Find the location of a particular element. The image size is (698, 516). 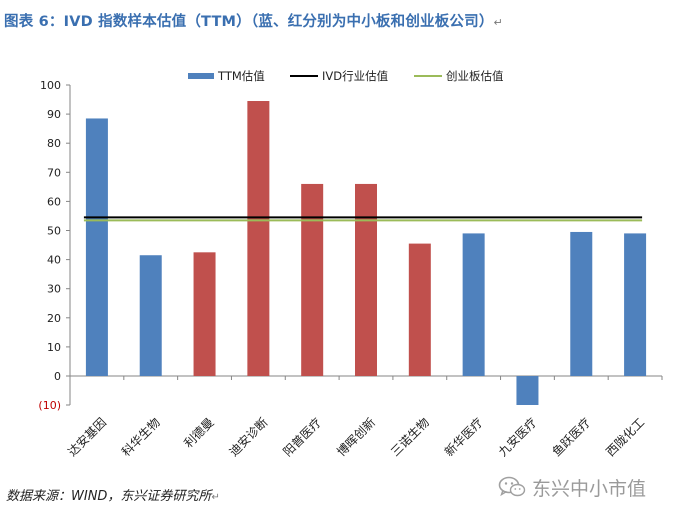

wechat-icon is located at coordinates (512, 486).